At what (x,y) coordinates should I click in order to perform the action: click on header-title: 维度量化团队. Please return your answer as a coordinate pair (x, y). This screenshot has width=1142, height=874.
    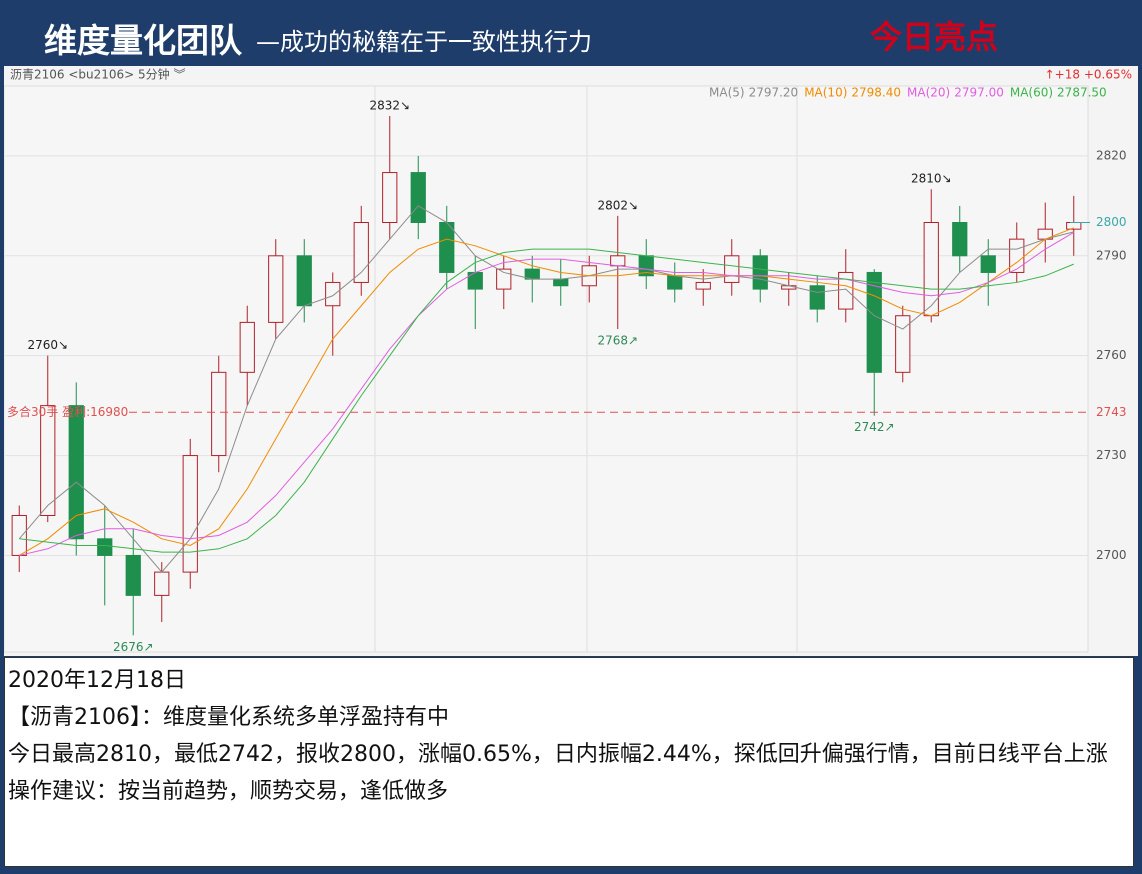
    Looking at the image, I should click on (143, 40).